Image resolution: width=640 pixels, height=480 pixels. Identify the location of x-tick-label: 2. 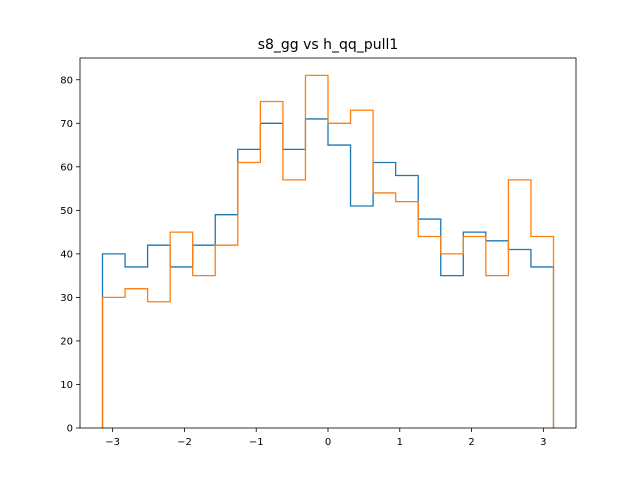
(471, 442).